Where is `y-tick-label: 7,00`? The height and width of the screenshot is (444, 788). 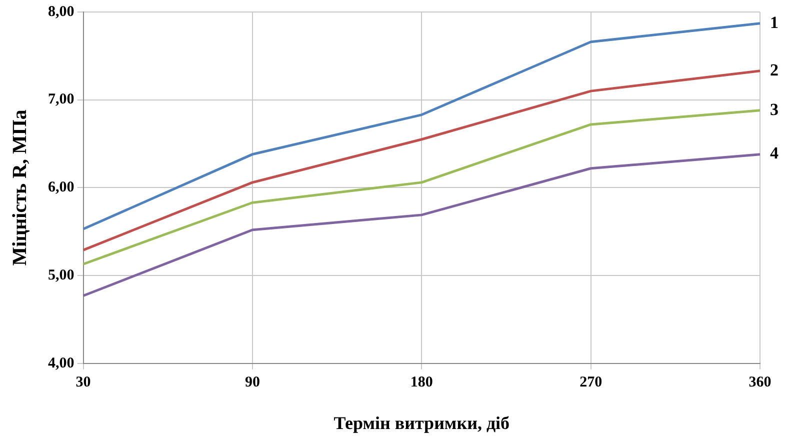 y-tick-label: 7,00 is located at coordinates (61, 100).